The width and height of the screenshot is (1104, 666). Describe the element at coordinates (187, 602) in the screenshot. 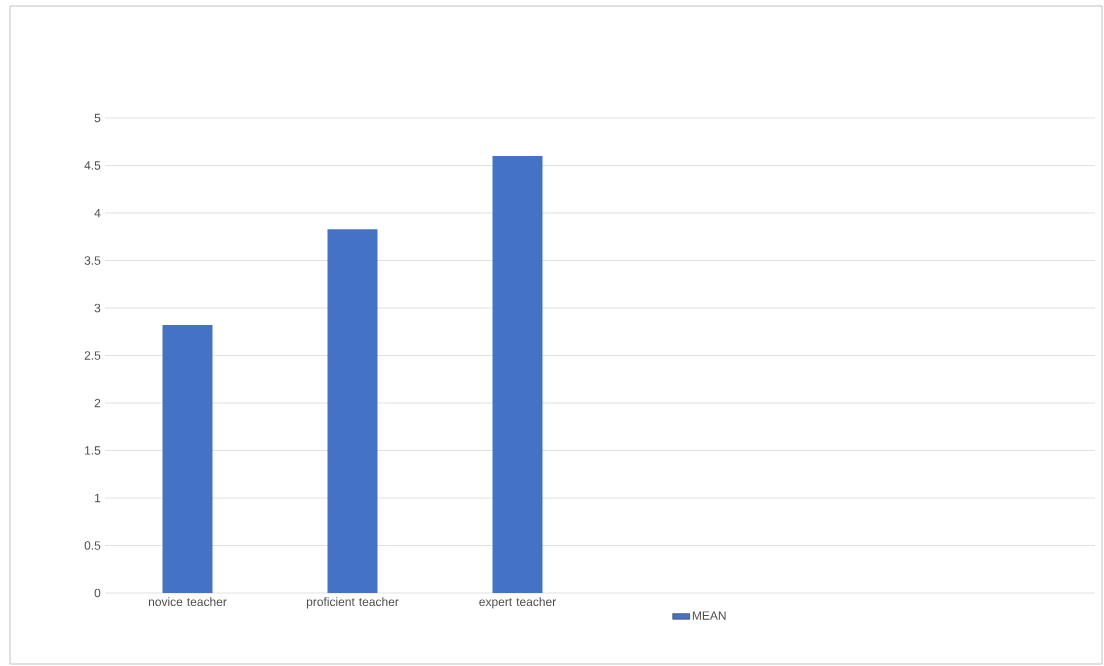

I see `x-tick-label: novice teacher` at that location.